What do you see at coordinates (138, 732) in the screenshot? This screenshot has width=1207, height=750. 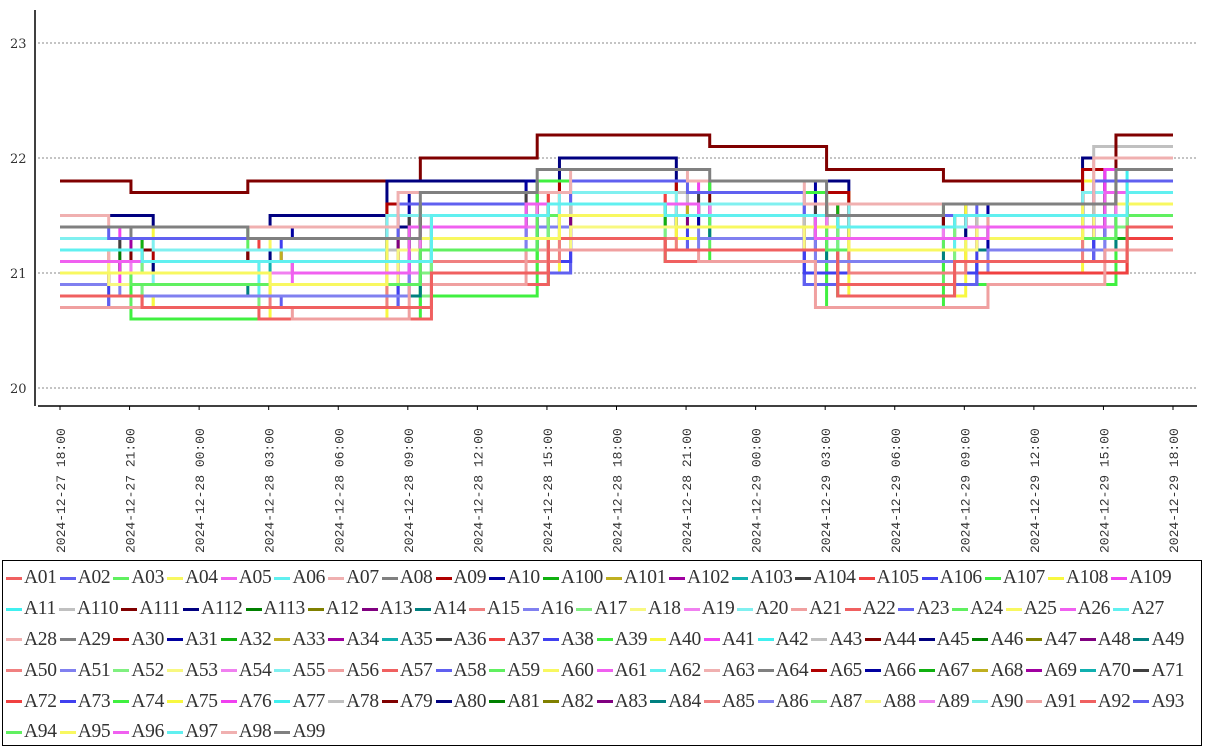 I see `legend-item-A96: A96` at bounding box center [138, 732].